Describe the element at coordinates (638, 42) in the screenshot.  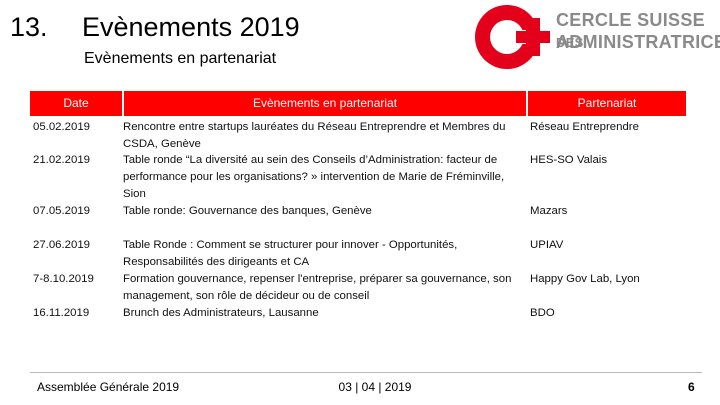
I see `logo-text: ADMINISTRATRICES` at that location.